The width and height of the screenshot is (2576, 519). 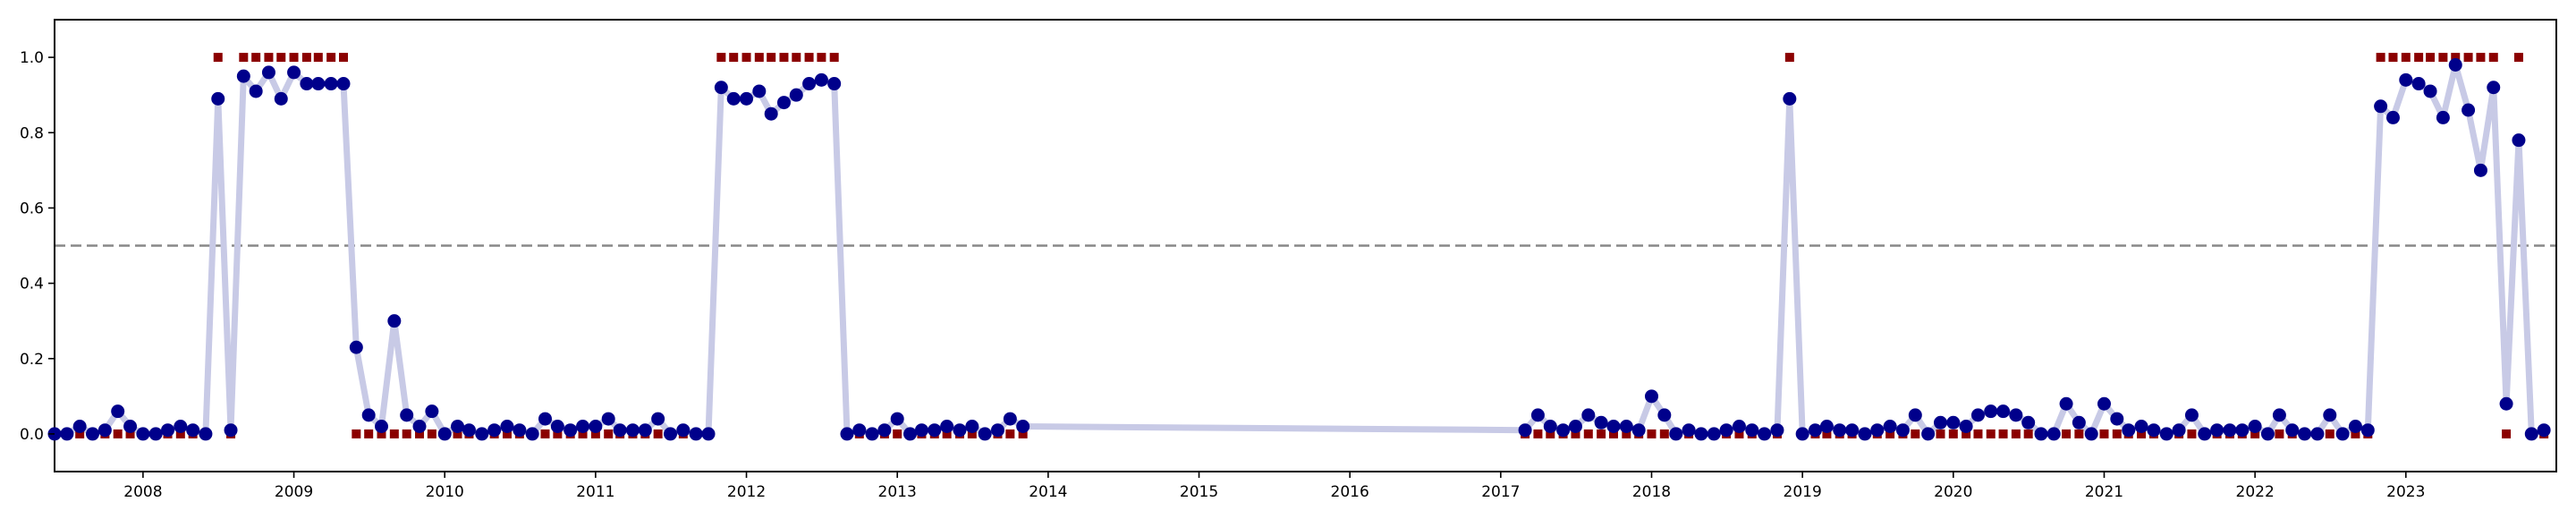 What do you see at coordinates (1199, 492) in the screenshot?
I see `x-tick-label-7: 2015` at bounding box center [1199, 492].